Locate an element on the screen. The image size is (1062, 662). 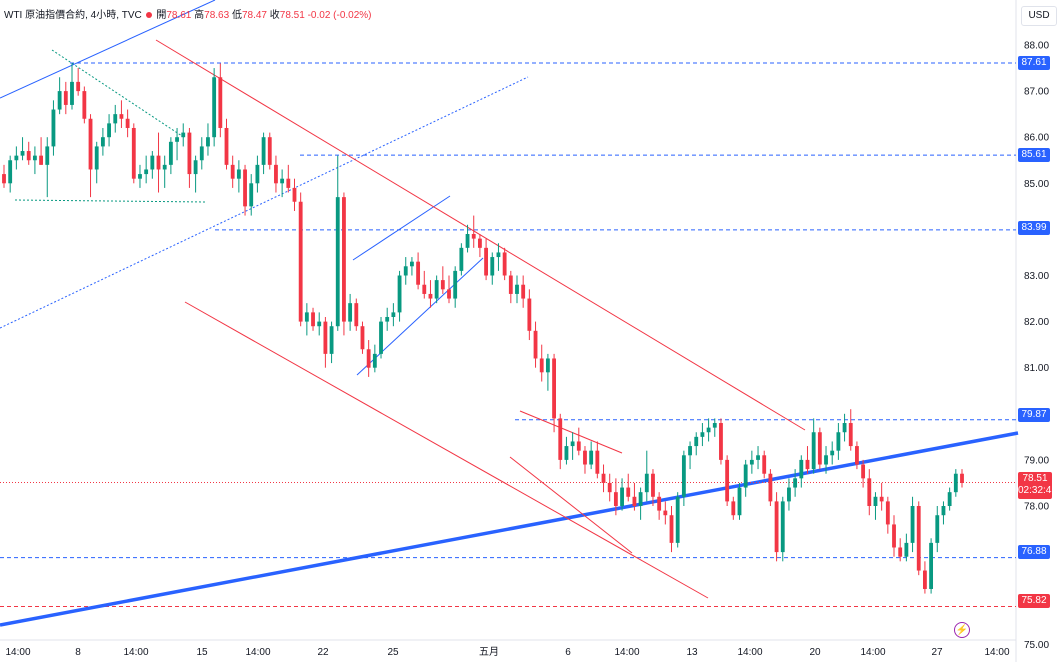
price-axis-tick: 86.00 is located at coordinates (1036, 138).